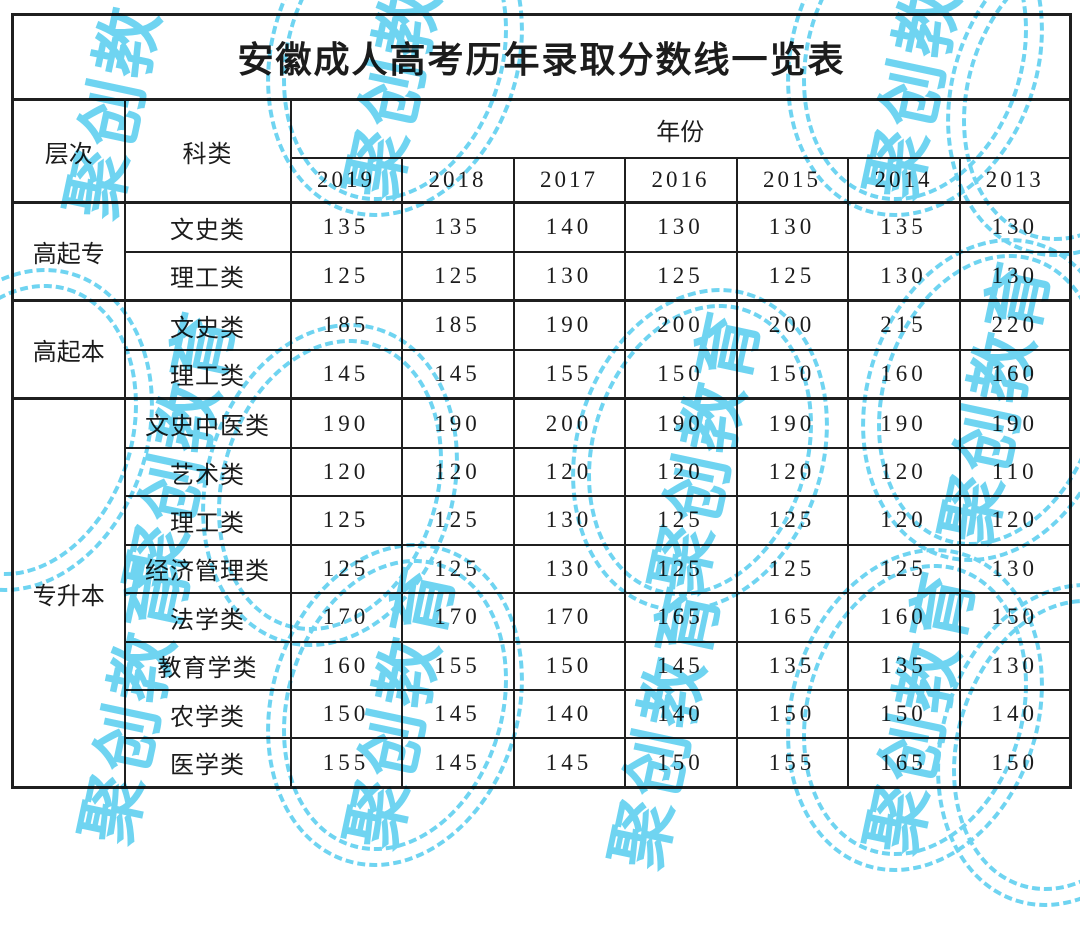 The image size is (1080, 939). Describe the element at coordinates (457, 180) in the screenshot. I see `year-header-cell: 2018` at that location.